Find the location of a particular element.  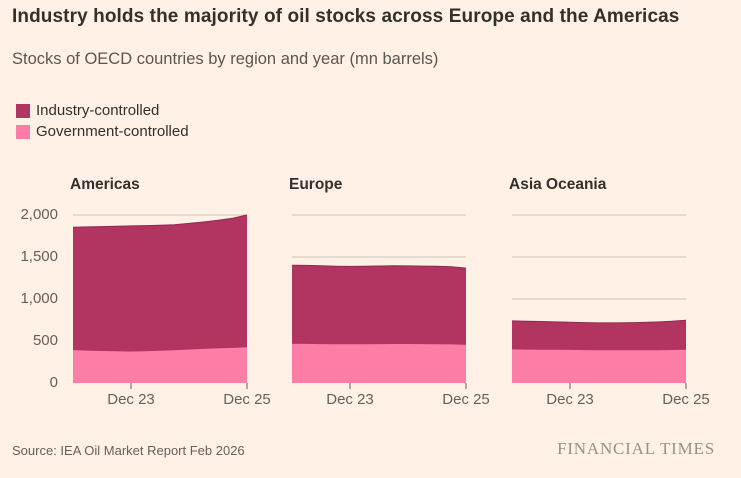

y-tick-label: 1,000 is located at coordinates (39, 298).